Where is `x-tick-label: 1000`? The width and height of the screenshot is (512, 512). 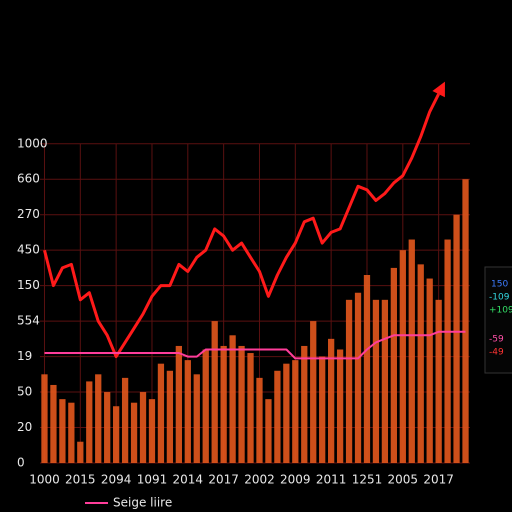 x-tick-label: 1000 is located at coordinates (44, 480).